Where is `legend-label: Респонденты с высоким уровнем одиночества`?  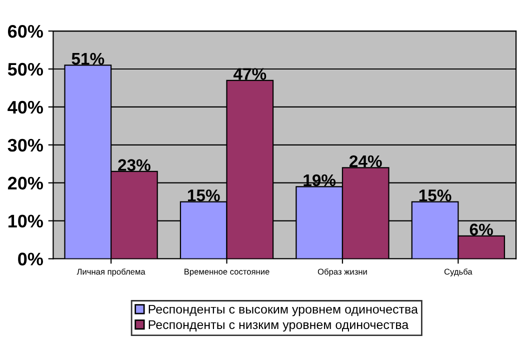
legend-label: Респонденты с высоким уровнем одиночества is located at coordinates (283, 310).